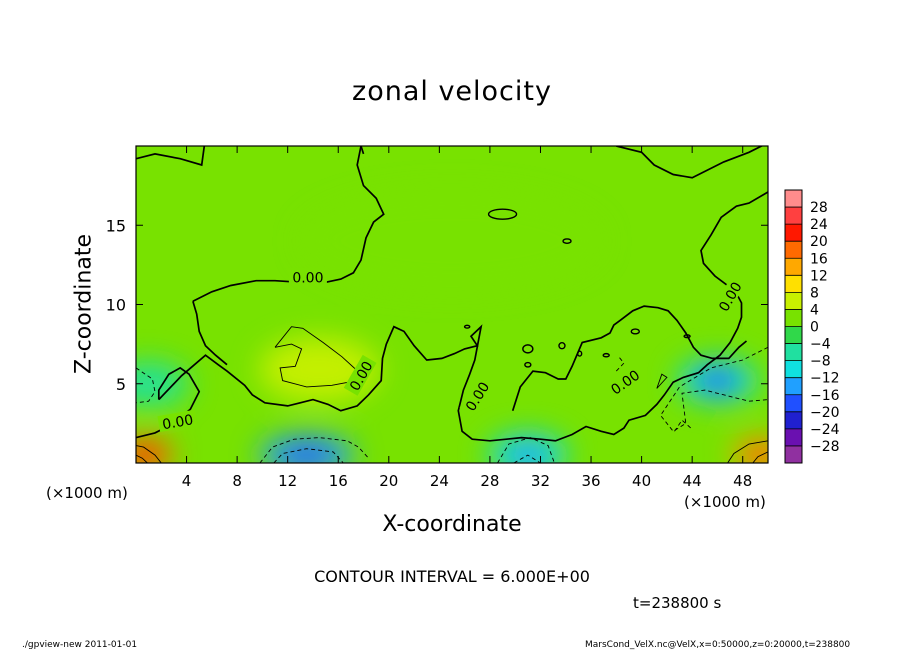  I want to click on colorbar-label: 24, so click(819, 225).